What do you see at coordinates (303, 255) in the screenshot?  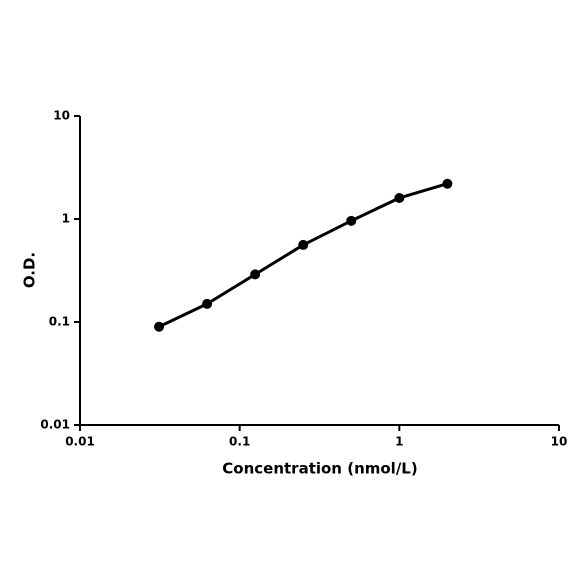 I see `data-line` at bounding box center [303, 255].